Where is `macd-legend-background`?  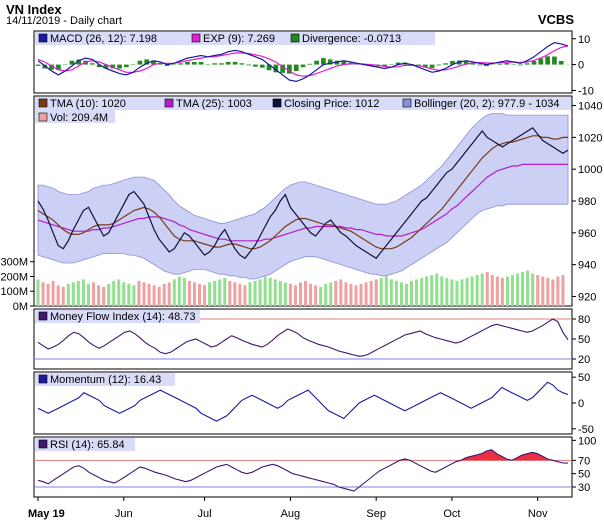 macd-legend-background is located at coordinates (235, 38).